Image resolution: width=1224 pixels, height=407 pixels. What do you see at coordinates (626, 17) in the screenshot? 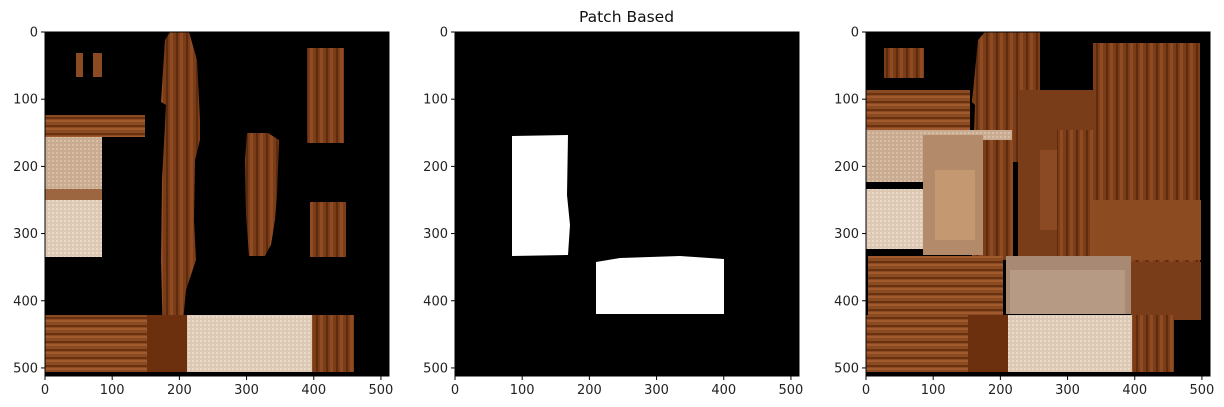
I see `chart-title: Patch Based` at bounding box center [626, 17].